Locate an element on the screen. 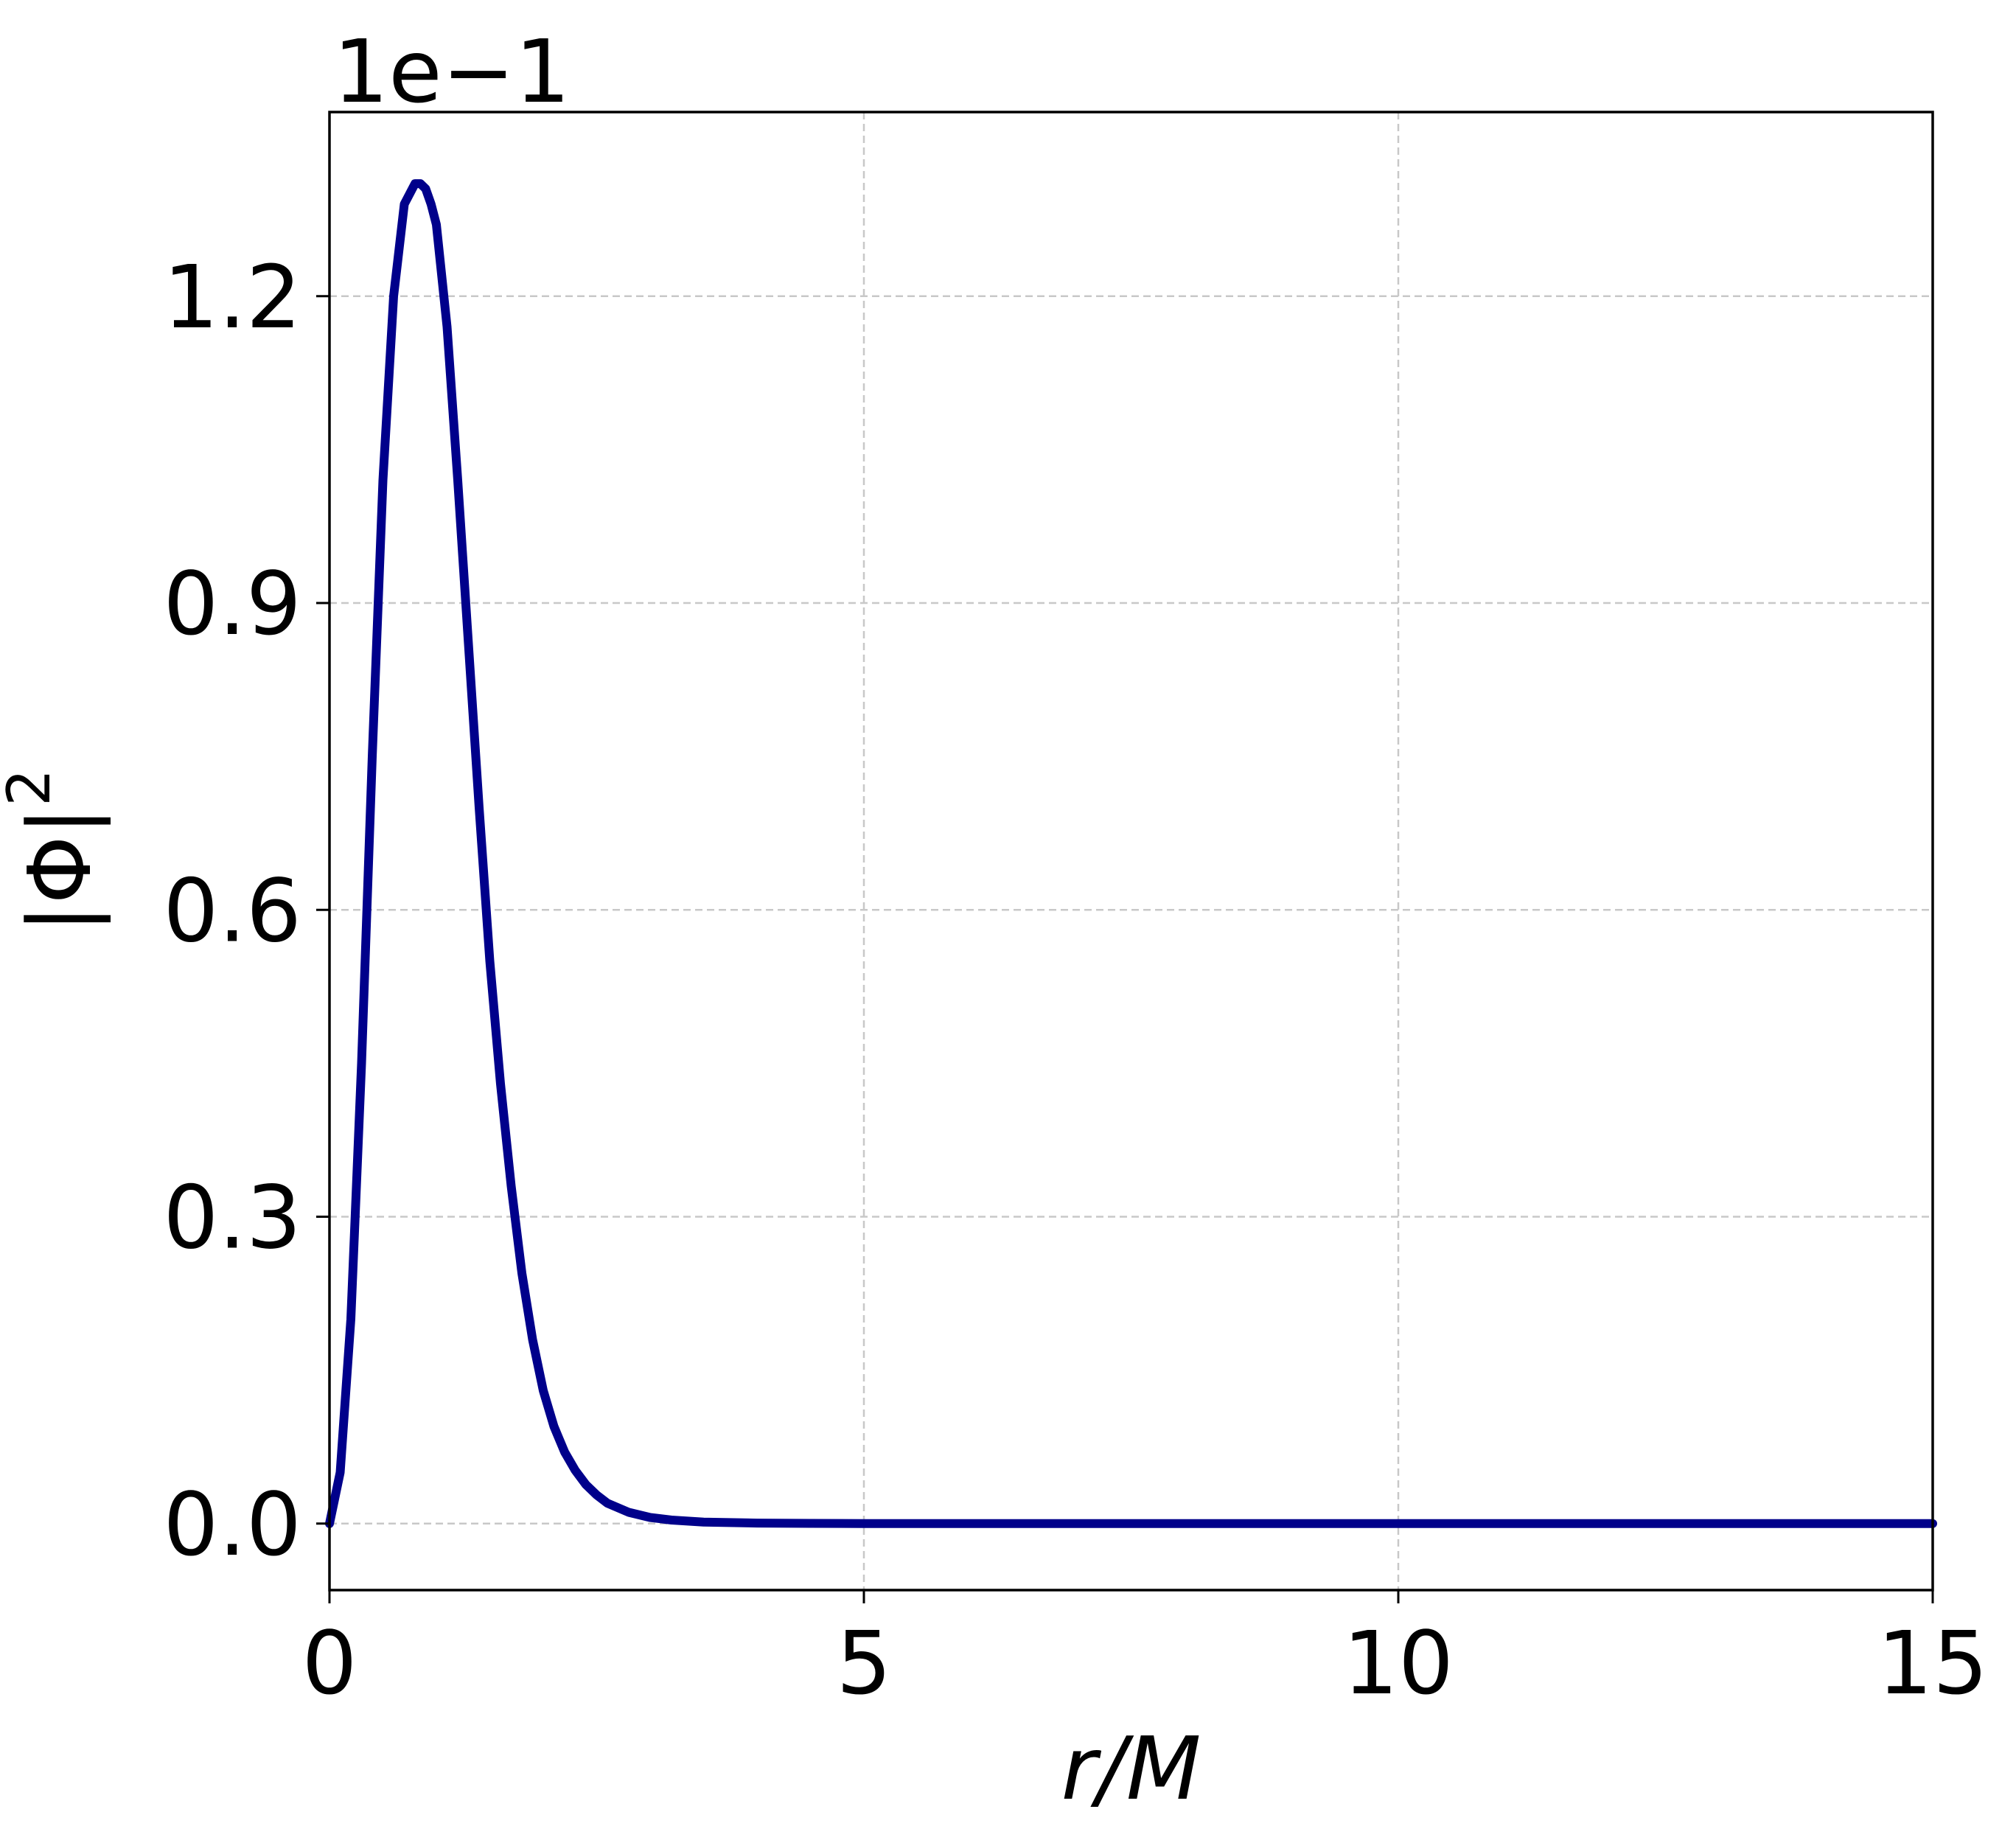 The image size is (2016, 1840). x-tick-label: 15 is located at coordinates (1932, 1663).